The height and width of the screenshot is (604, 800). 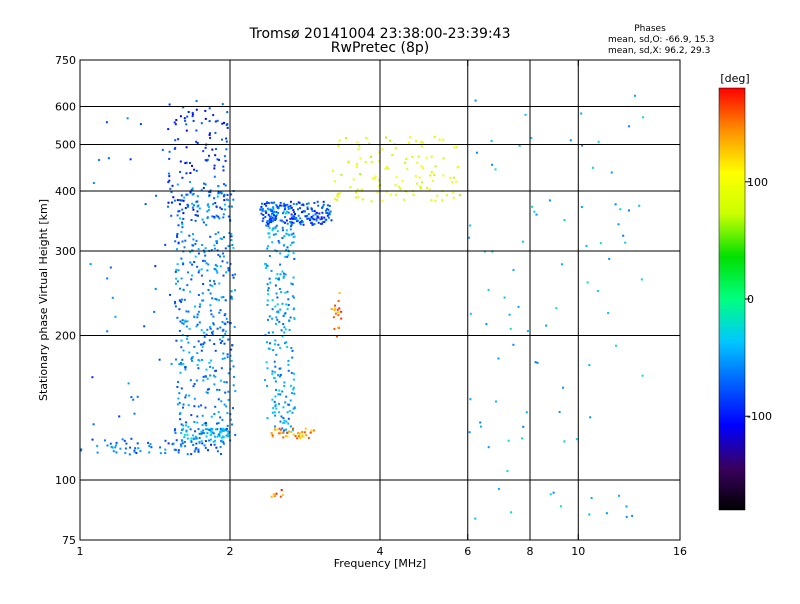 What do you see at coordinates (467, 551) in the screenshot?
I see `x-tick-label: 6` at bounding box center [467, 551].